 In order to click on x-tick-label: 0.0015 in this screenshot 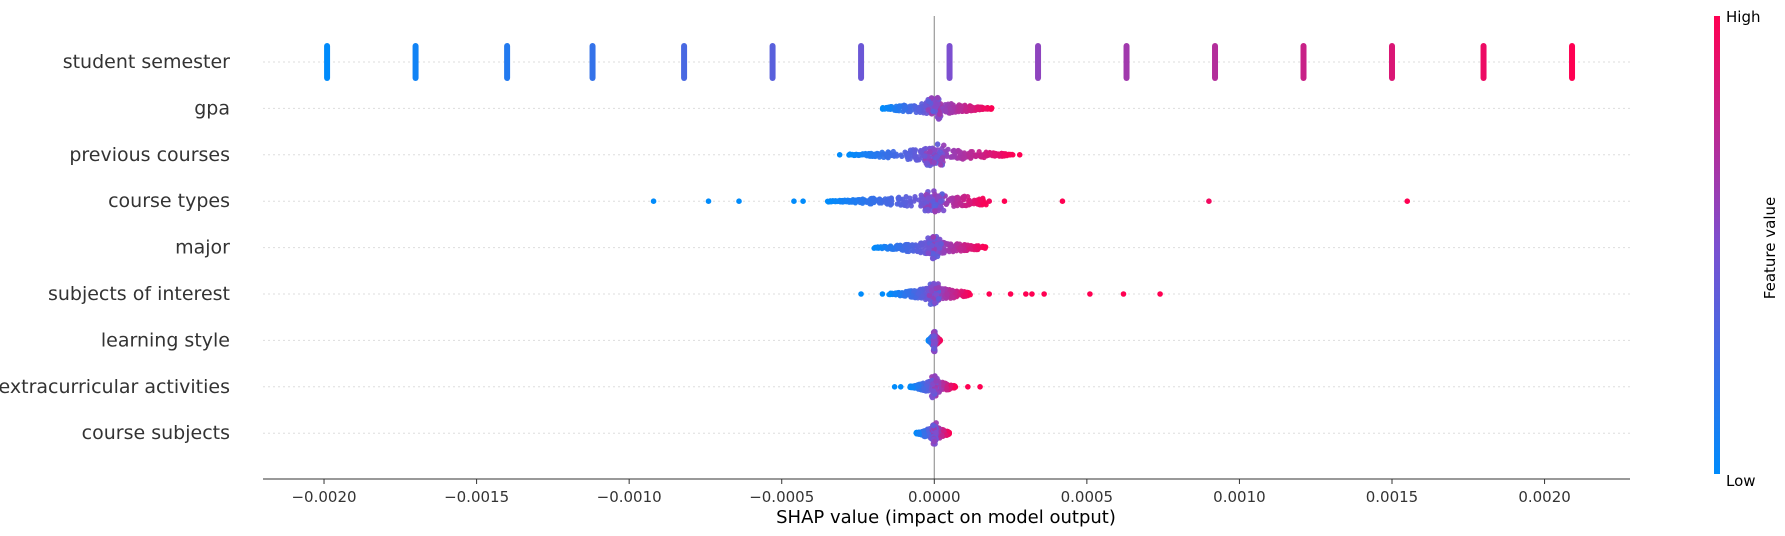, I will do `click(1392, 497)`.